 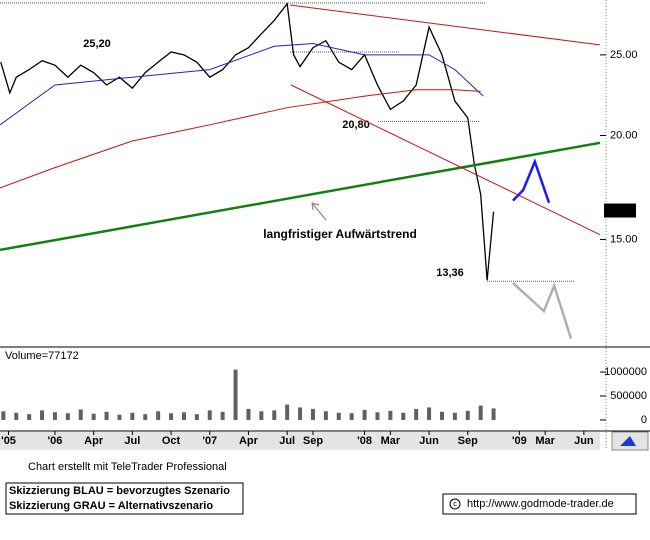 I want to click on legend-line: Skizzierung BLAU = bevorzugtes Szenario, so click(x=119, y=491).